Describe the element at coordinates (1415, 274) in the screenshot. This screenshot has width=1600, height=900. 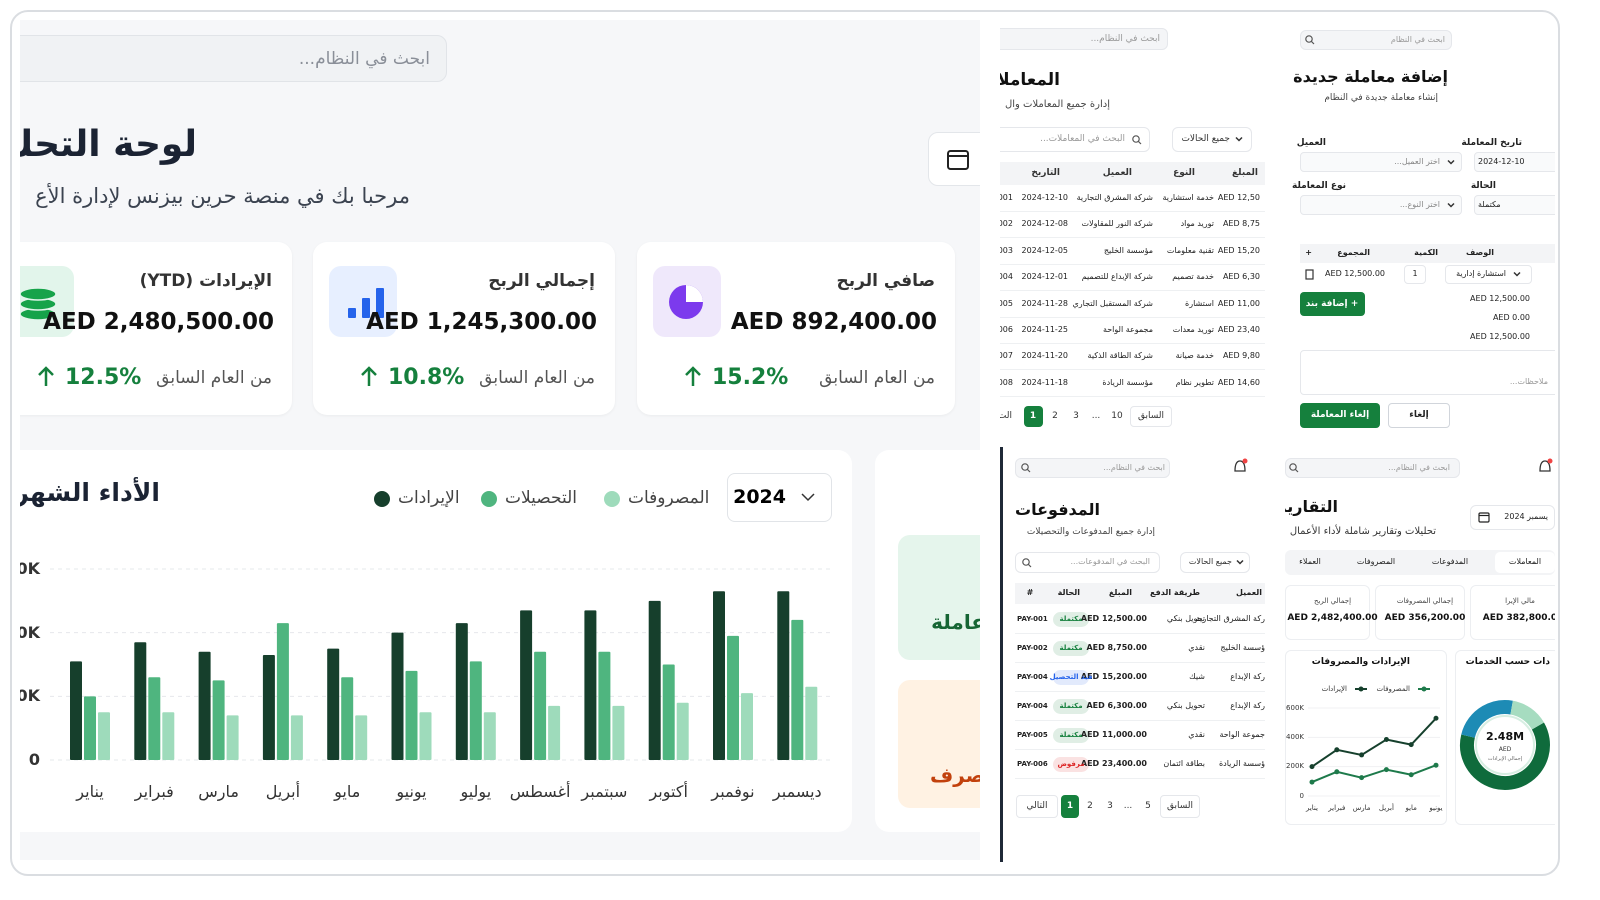
I see `item-qty` at that location.